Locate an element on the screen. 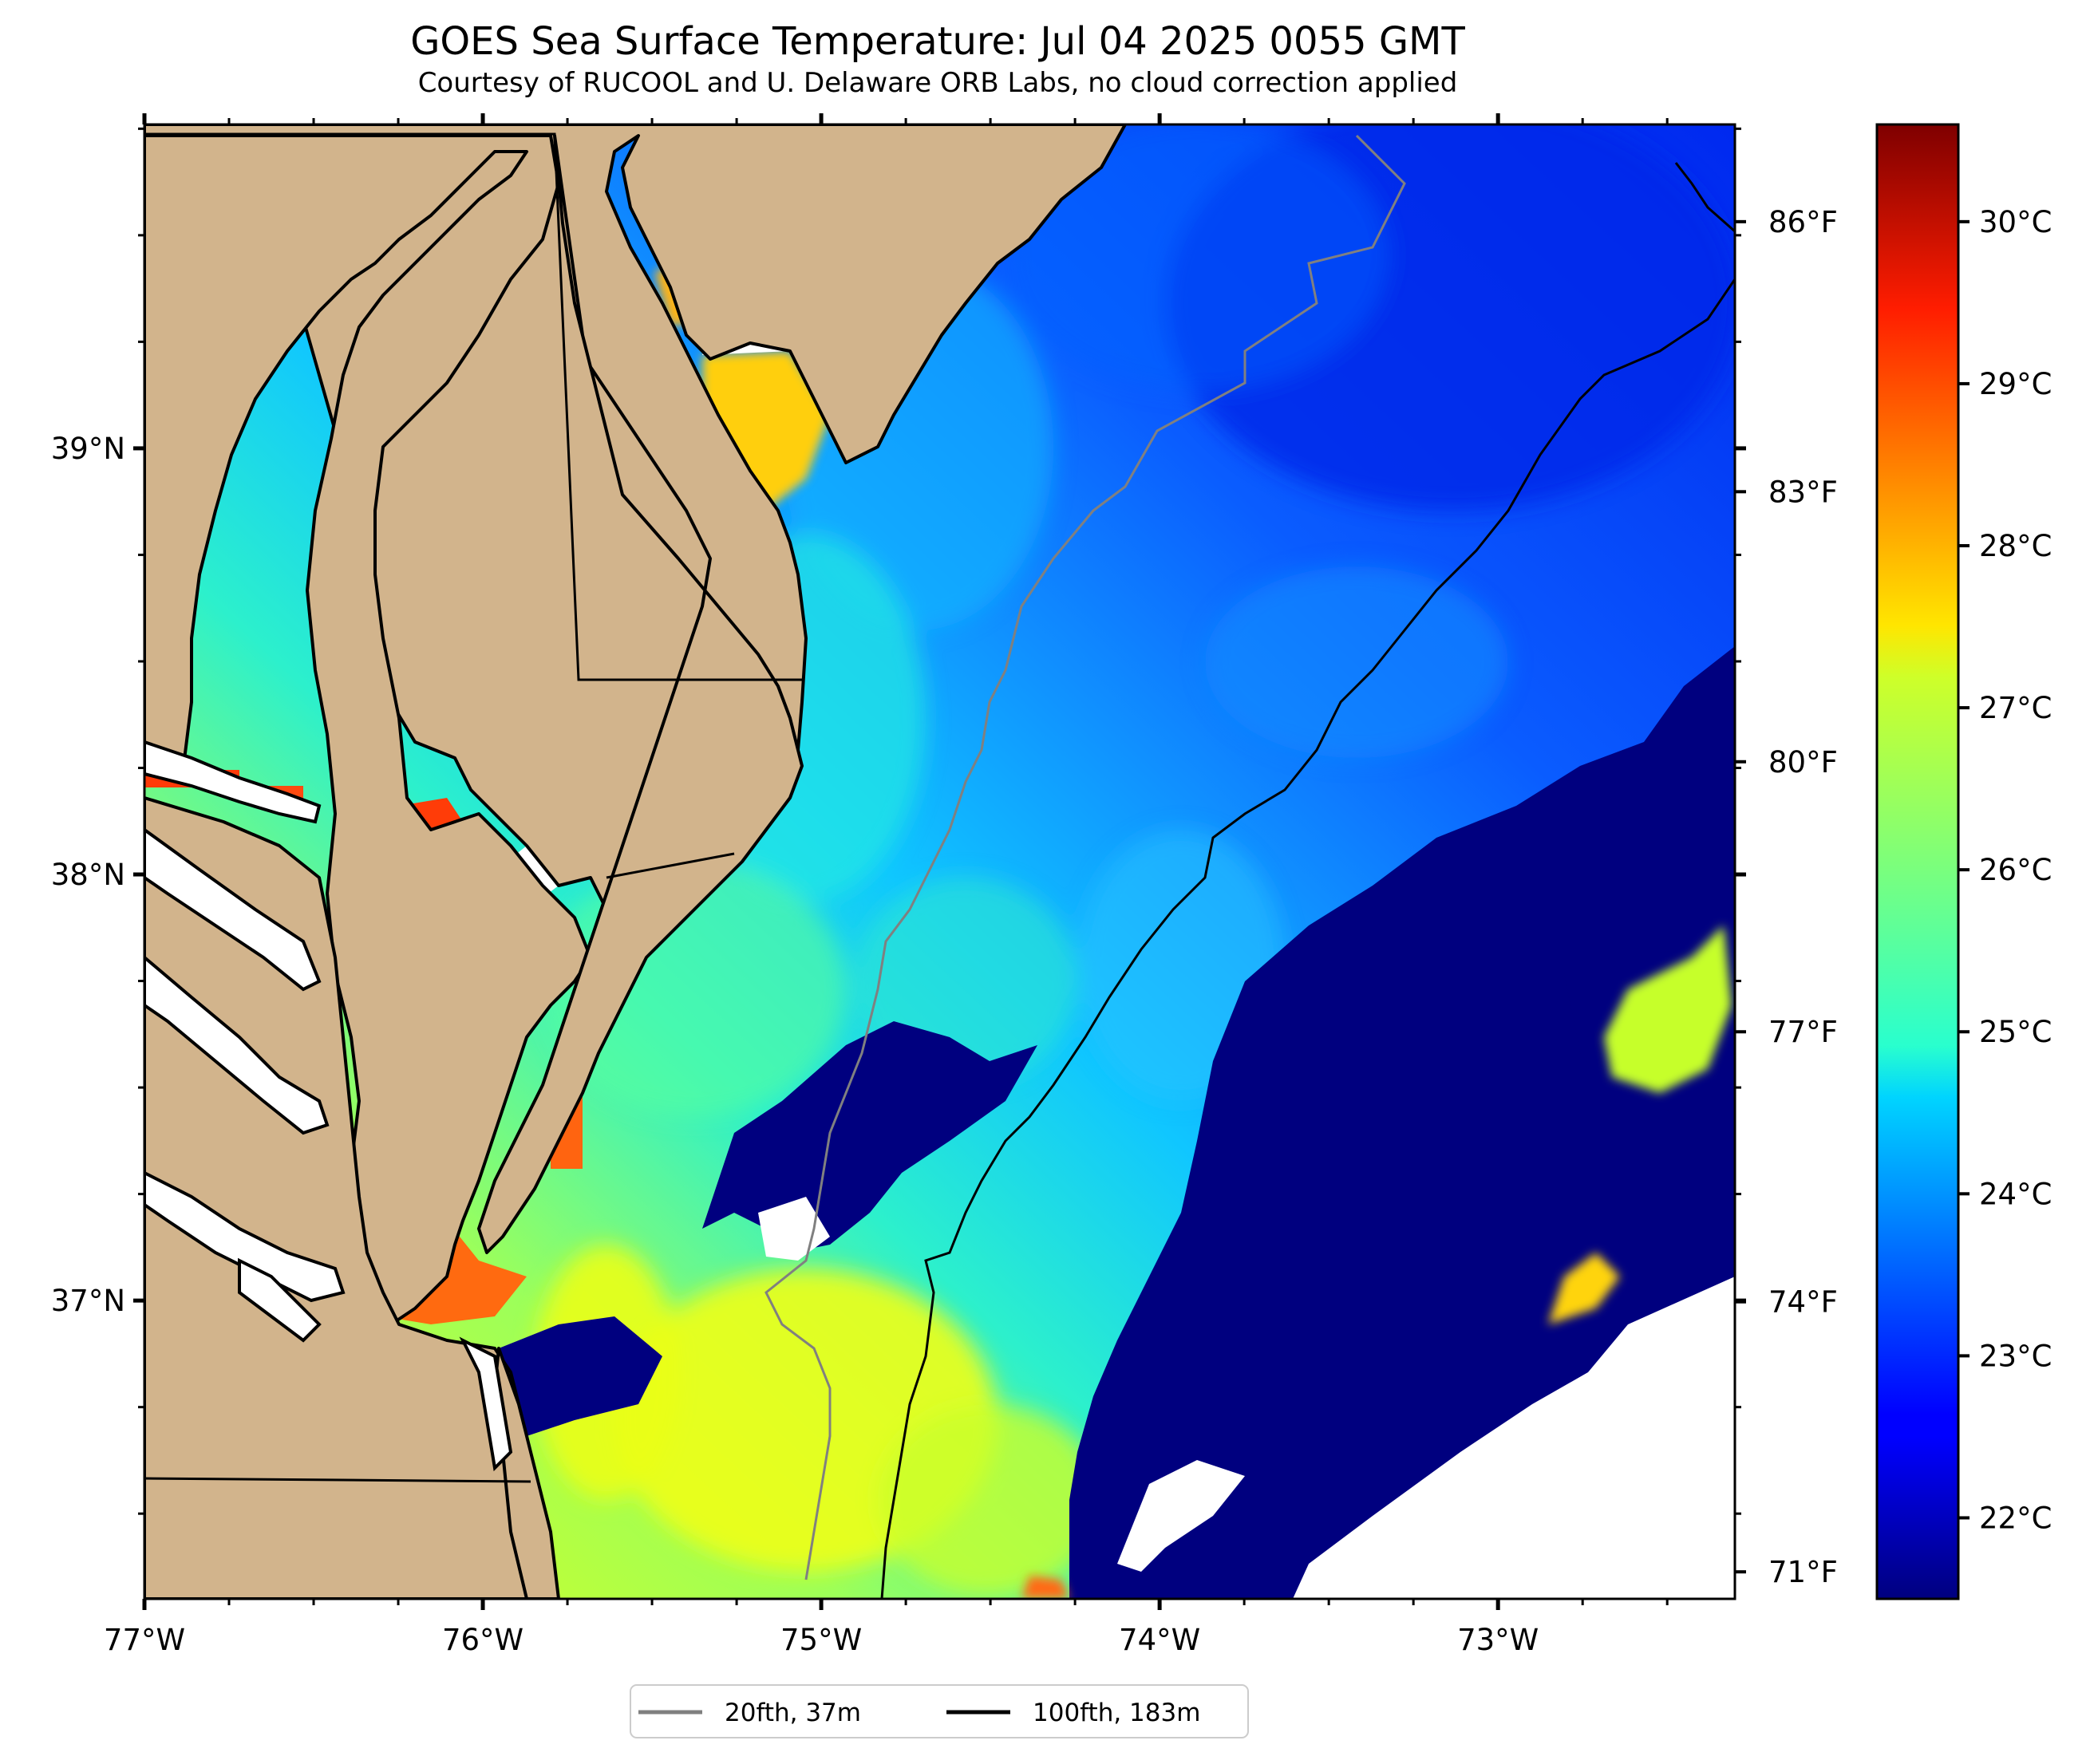  lon-tick-label-0: 77°W is located at coordinates (144, 1640).